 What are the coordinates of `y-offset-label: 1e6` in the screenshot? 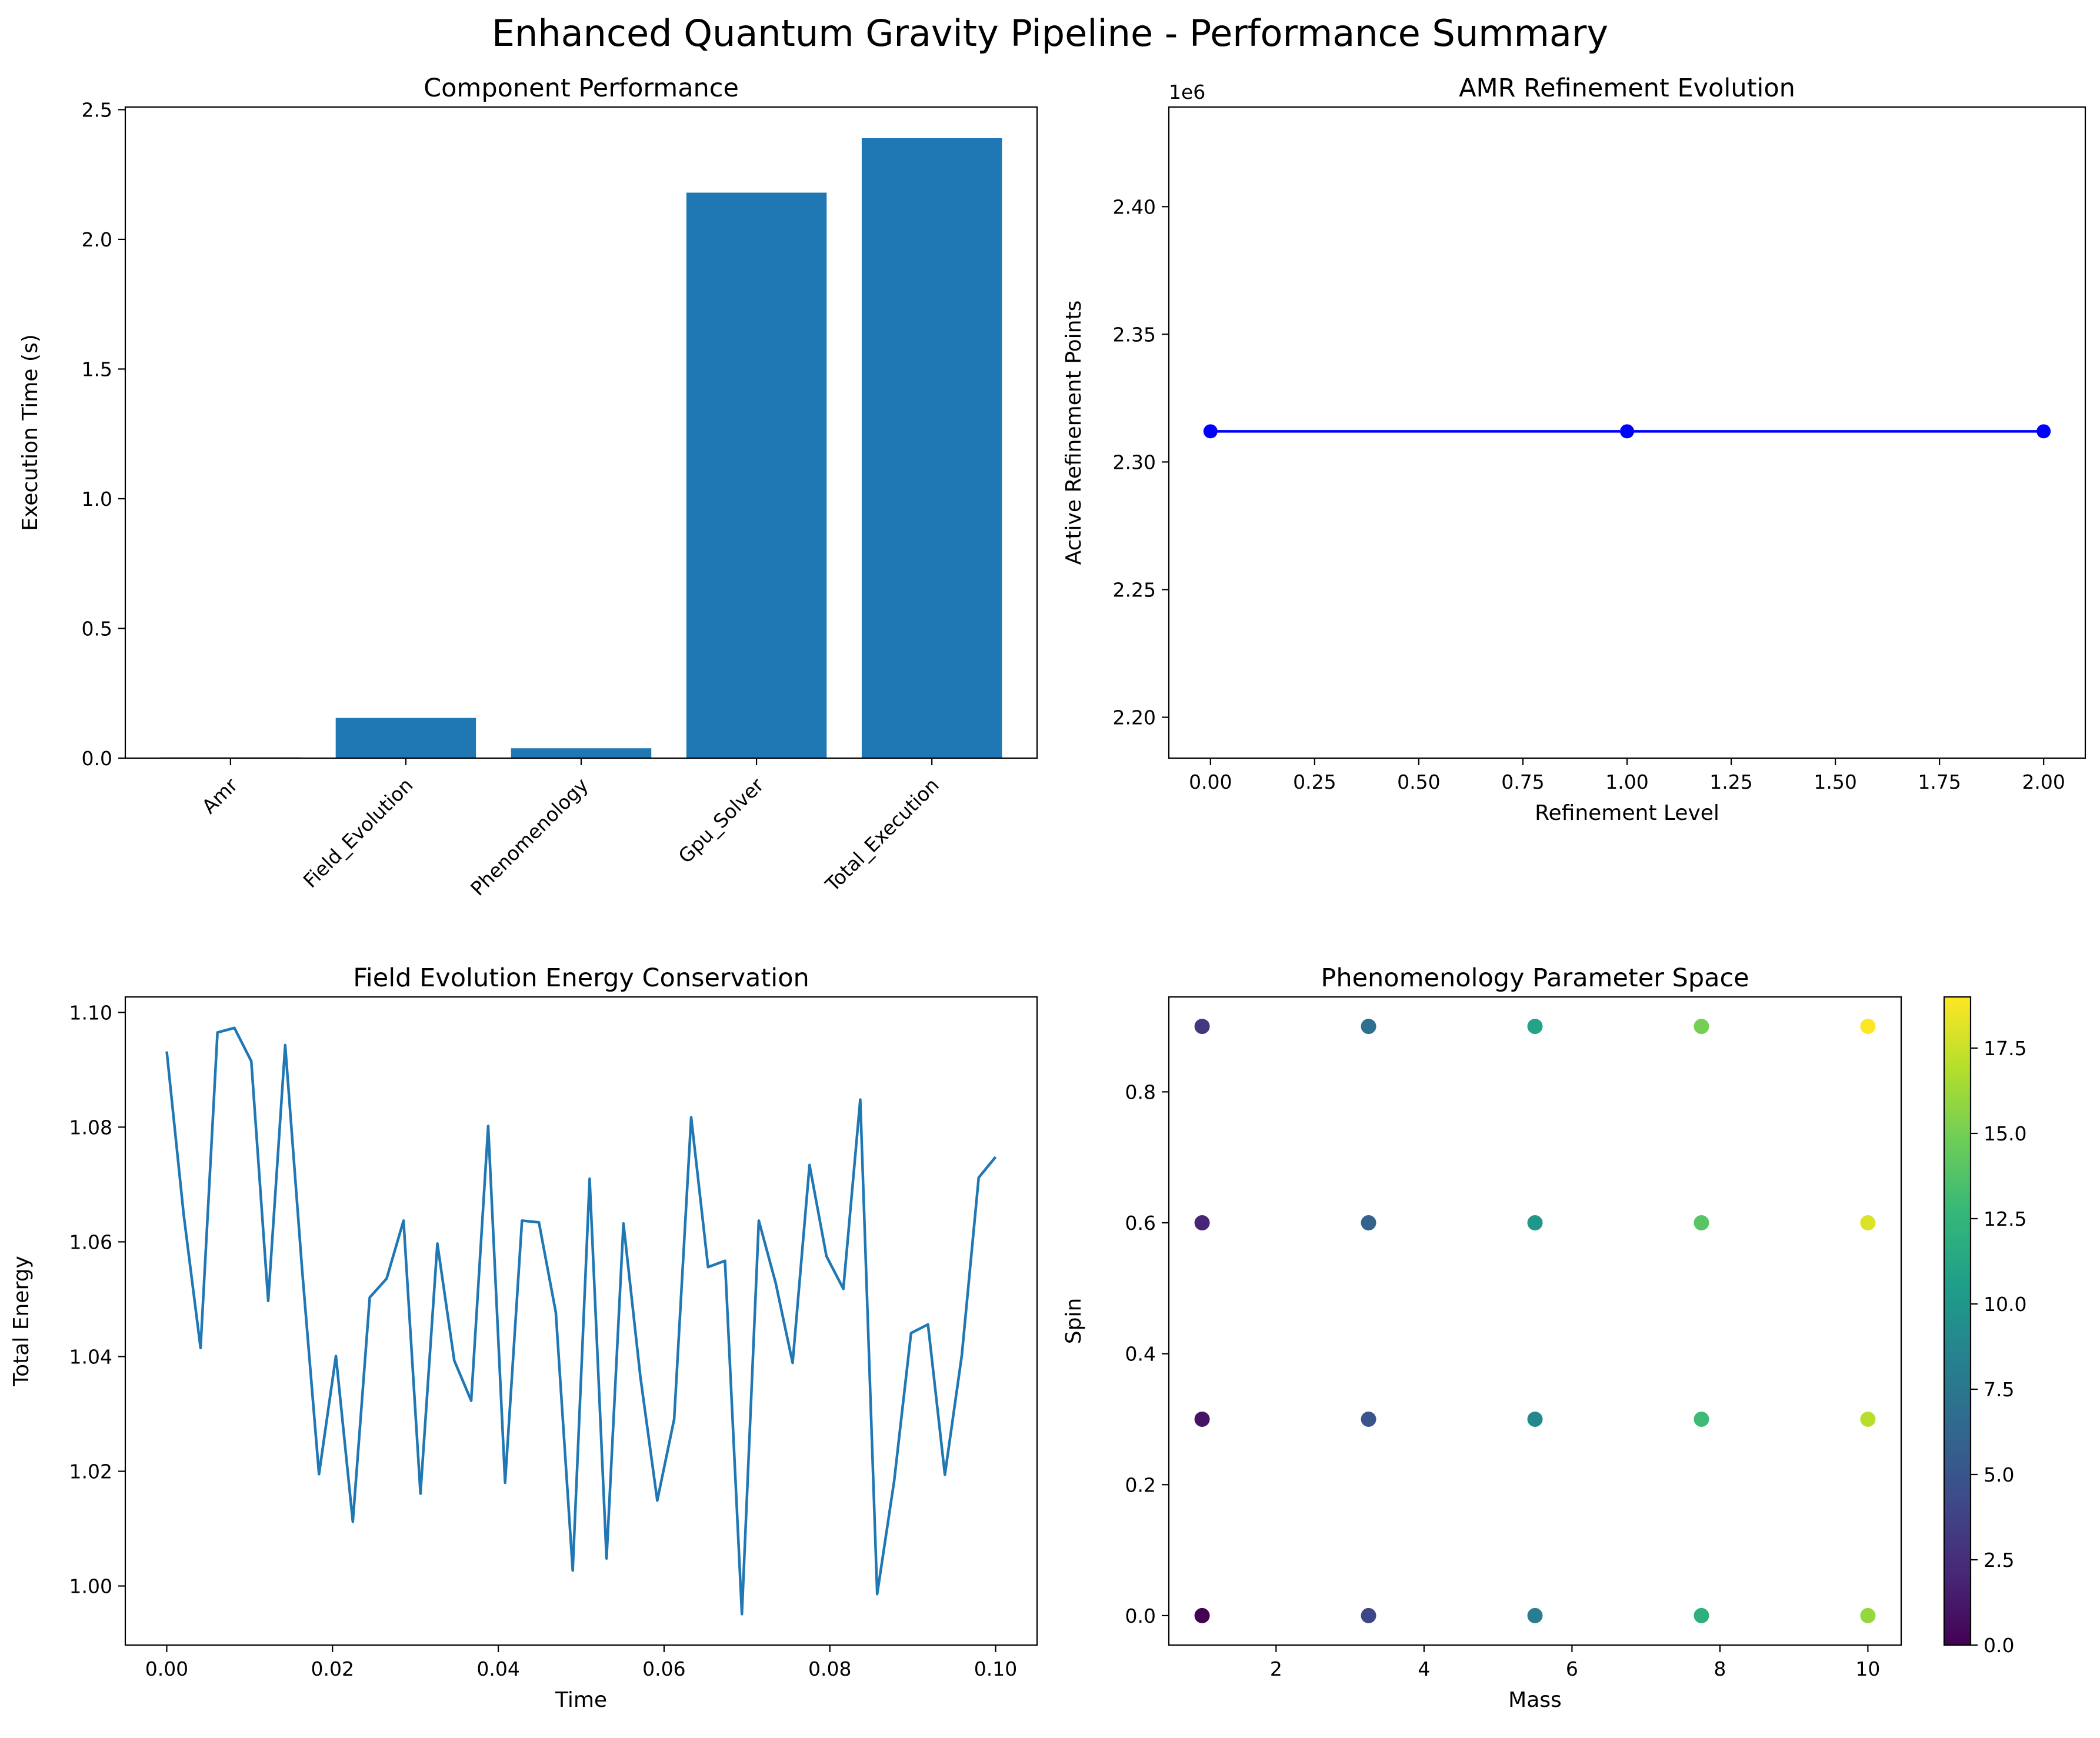 It's located at (1187, 92).